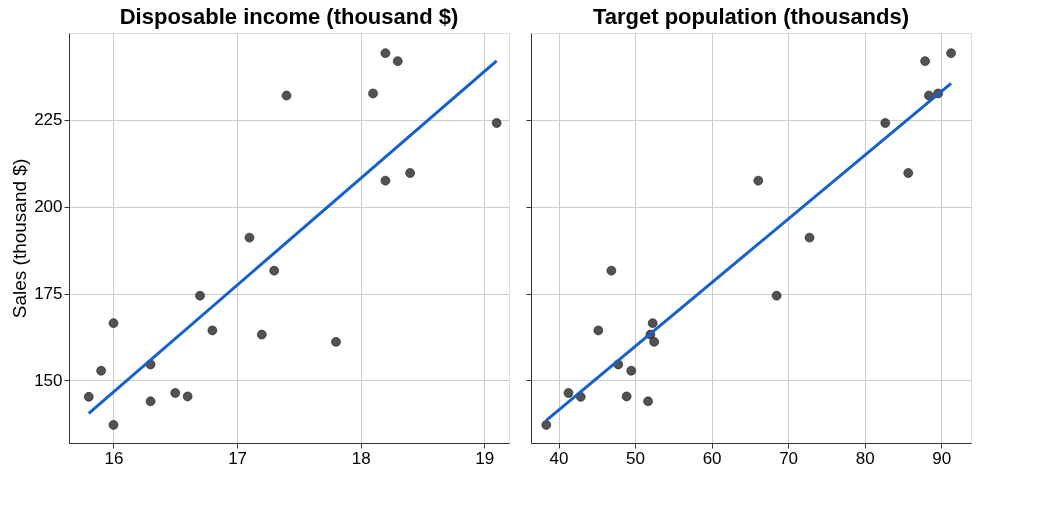 The width and height of the screenshot is (1050, 525). Describe the element at coordinates (48, 207) in the screenshot. I see `y-tick-label: 200` at that location.